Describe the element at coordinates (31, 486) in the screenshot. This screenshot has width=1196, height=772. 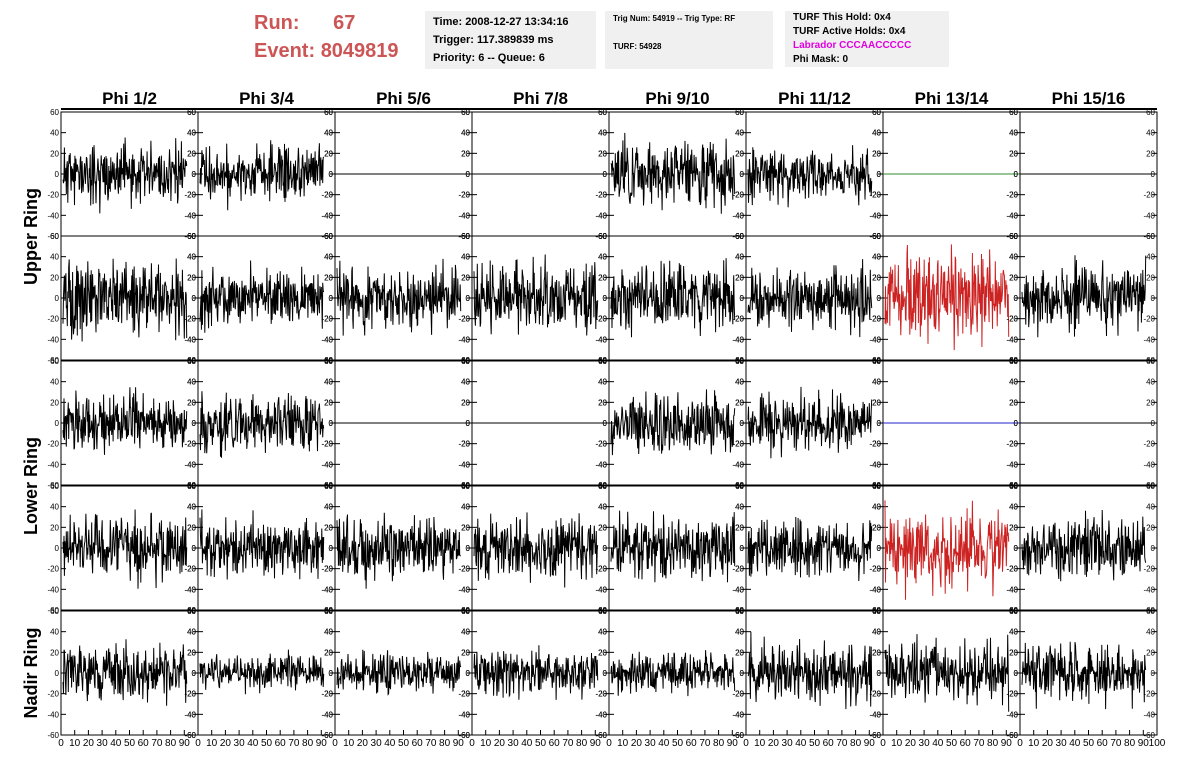
I see `ring-label: Lower Ring` at that location.